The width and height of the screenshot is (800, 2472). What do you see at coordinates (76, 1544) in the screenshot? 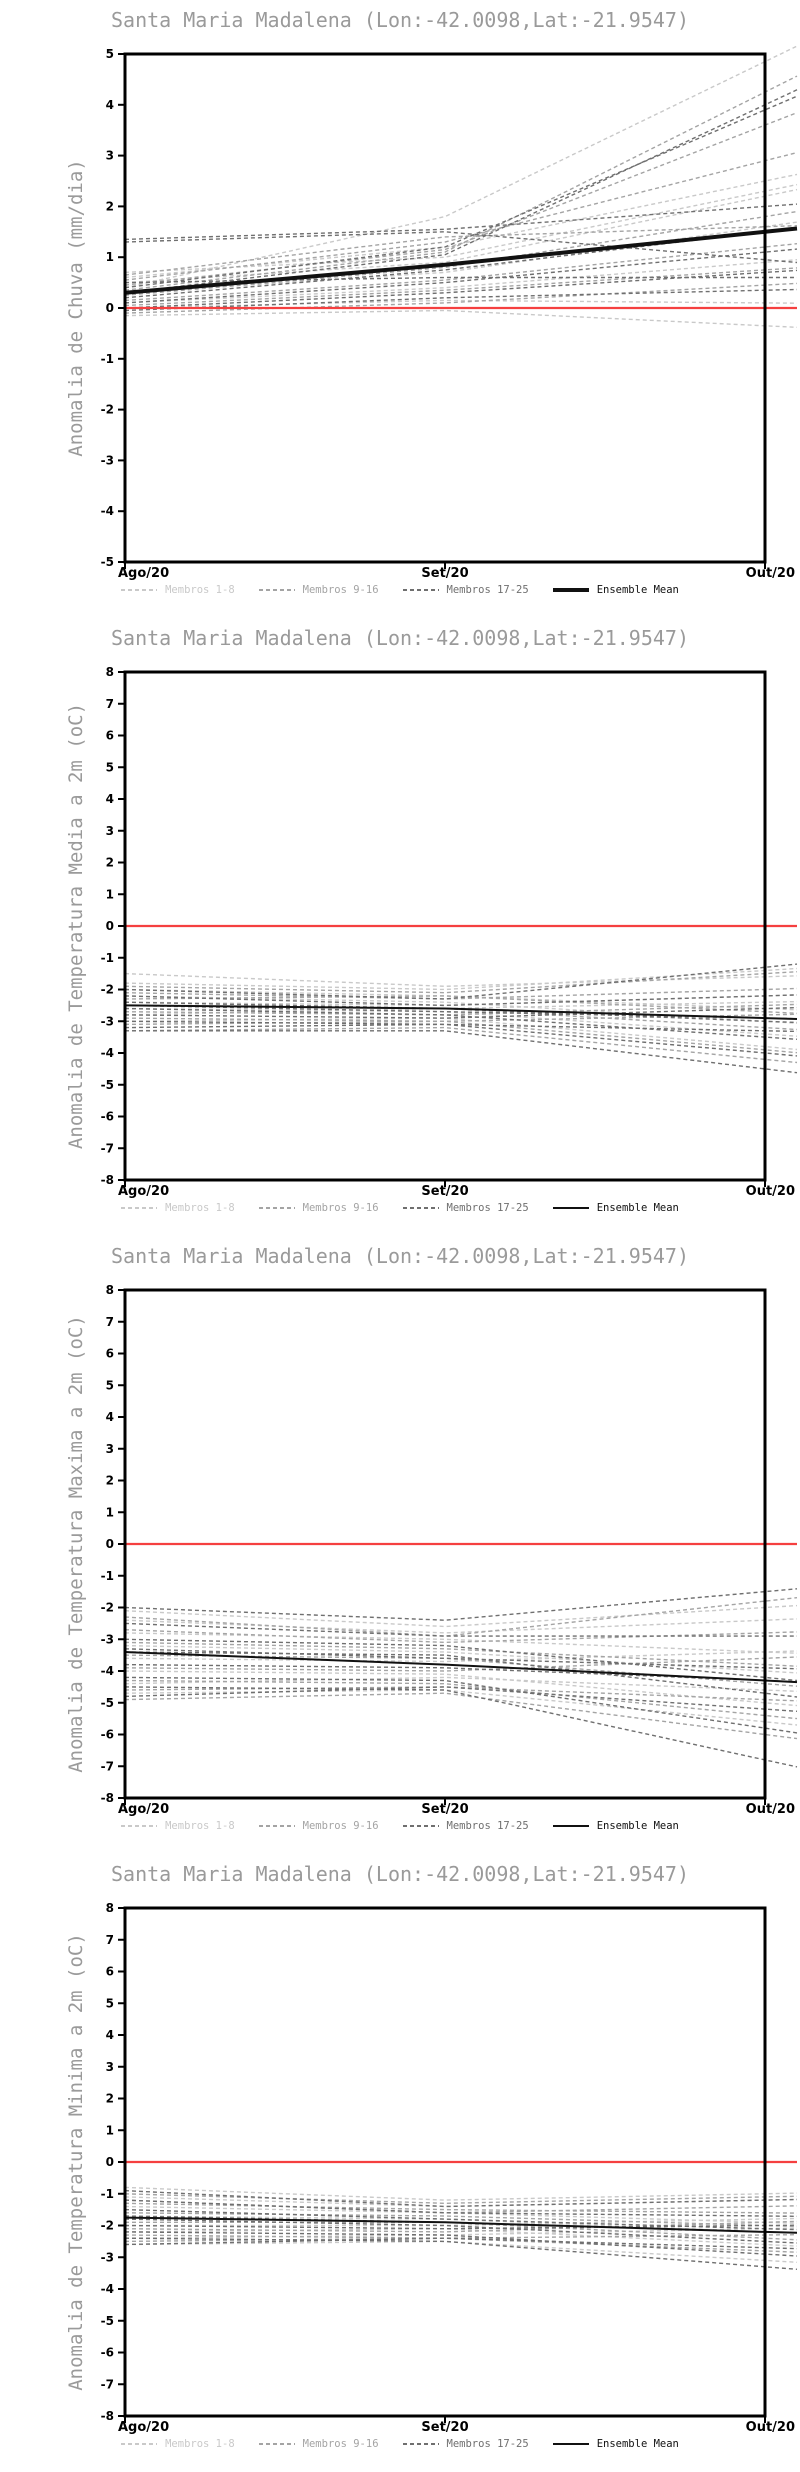
I see `y-axis-label: Anomalia de Temperatura Maxima a 2m (oC)` at bounding box center [76, 1544].